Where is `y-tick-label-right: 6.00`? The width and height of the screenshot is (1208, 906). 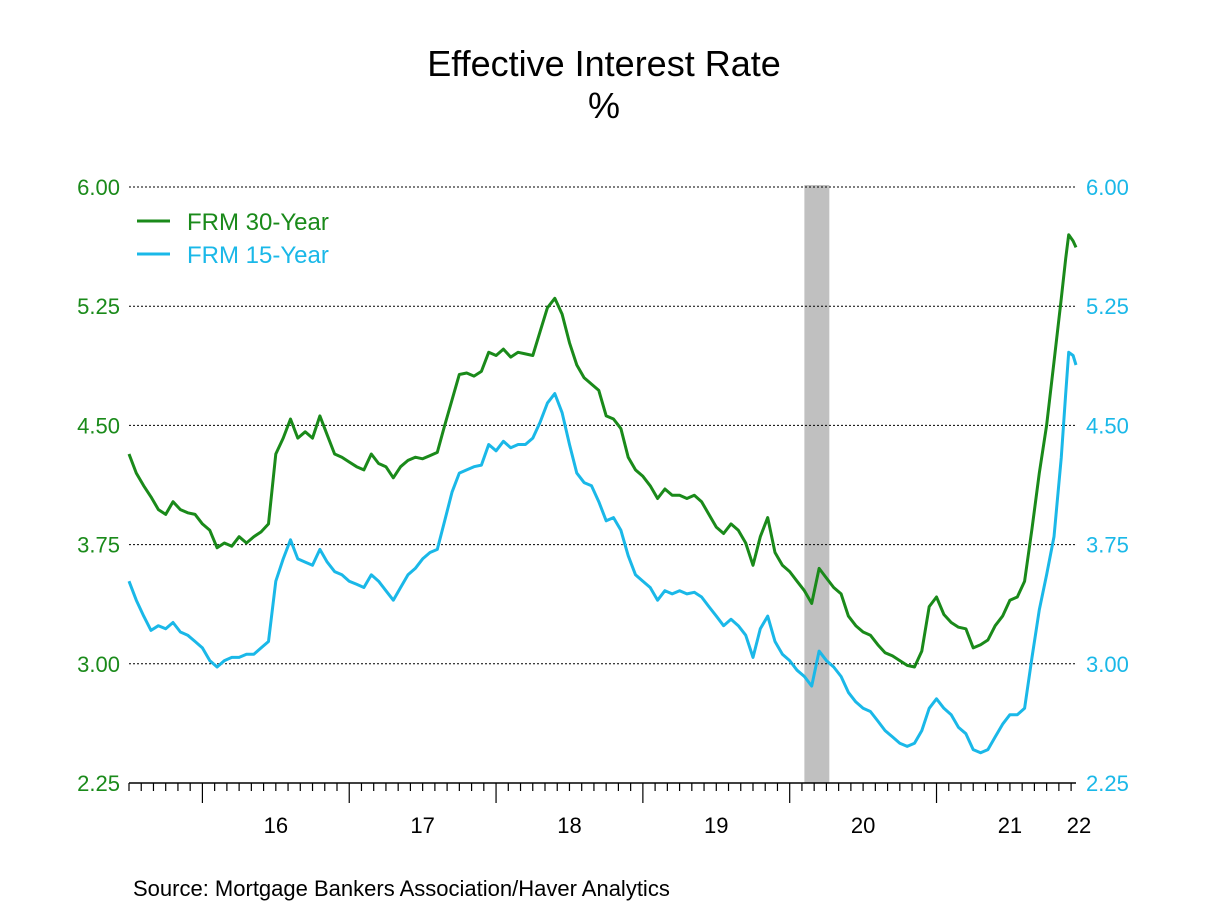
y-tick-label-right: 6.00 is located at coordinates (1107, 187).